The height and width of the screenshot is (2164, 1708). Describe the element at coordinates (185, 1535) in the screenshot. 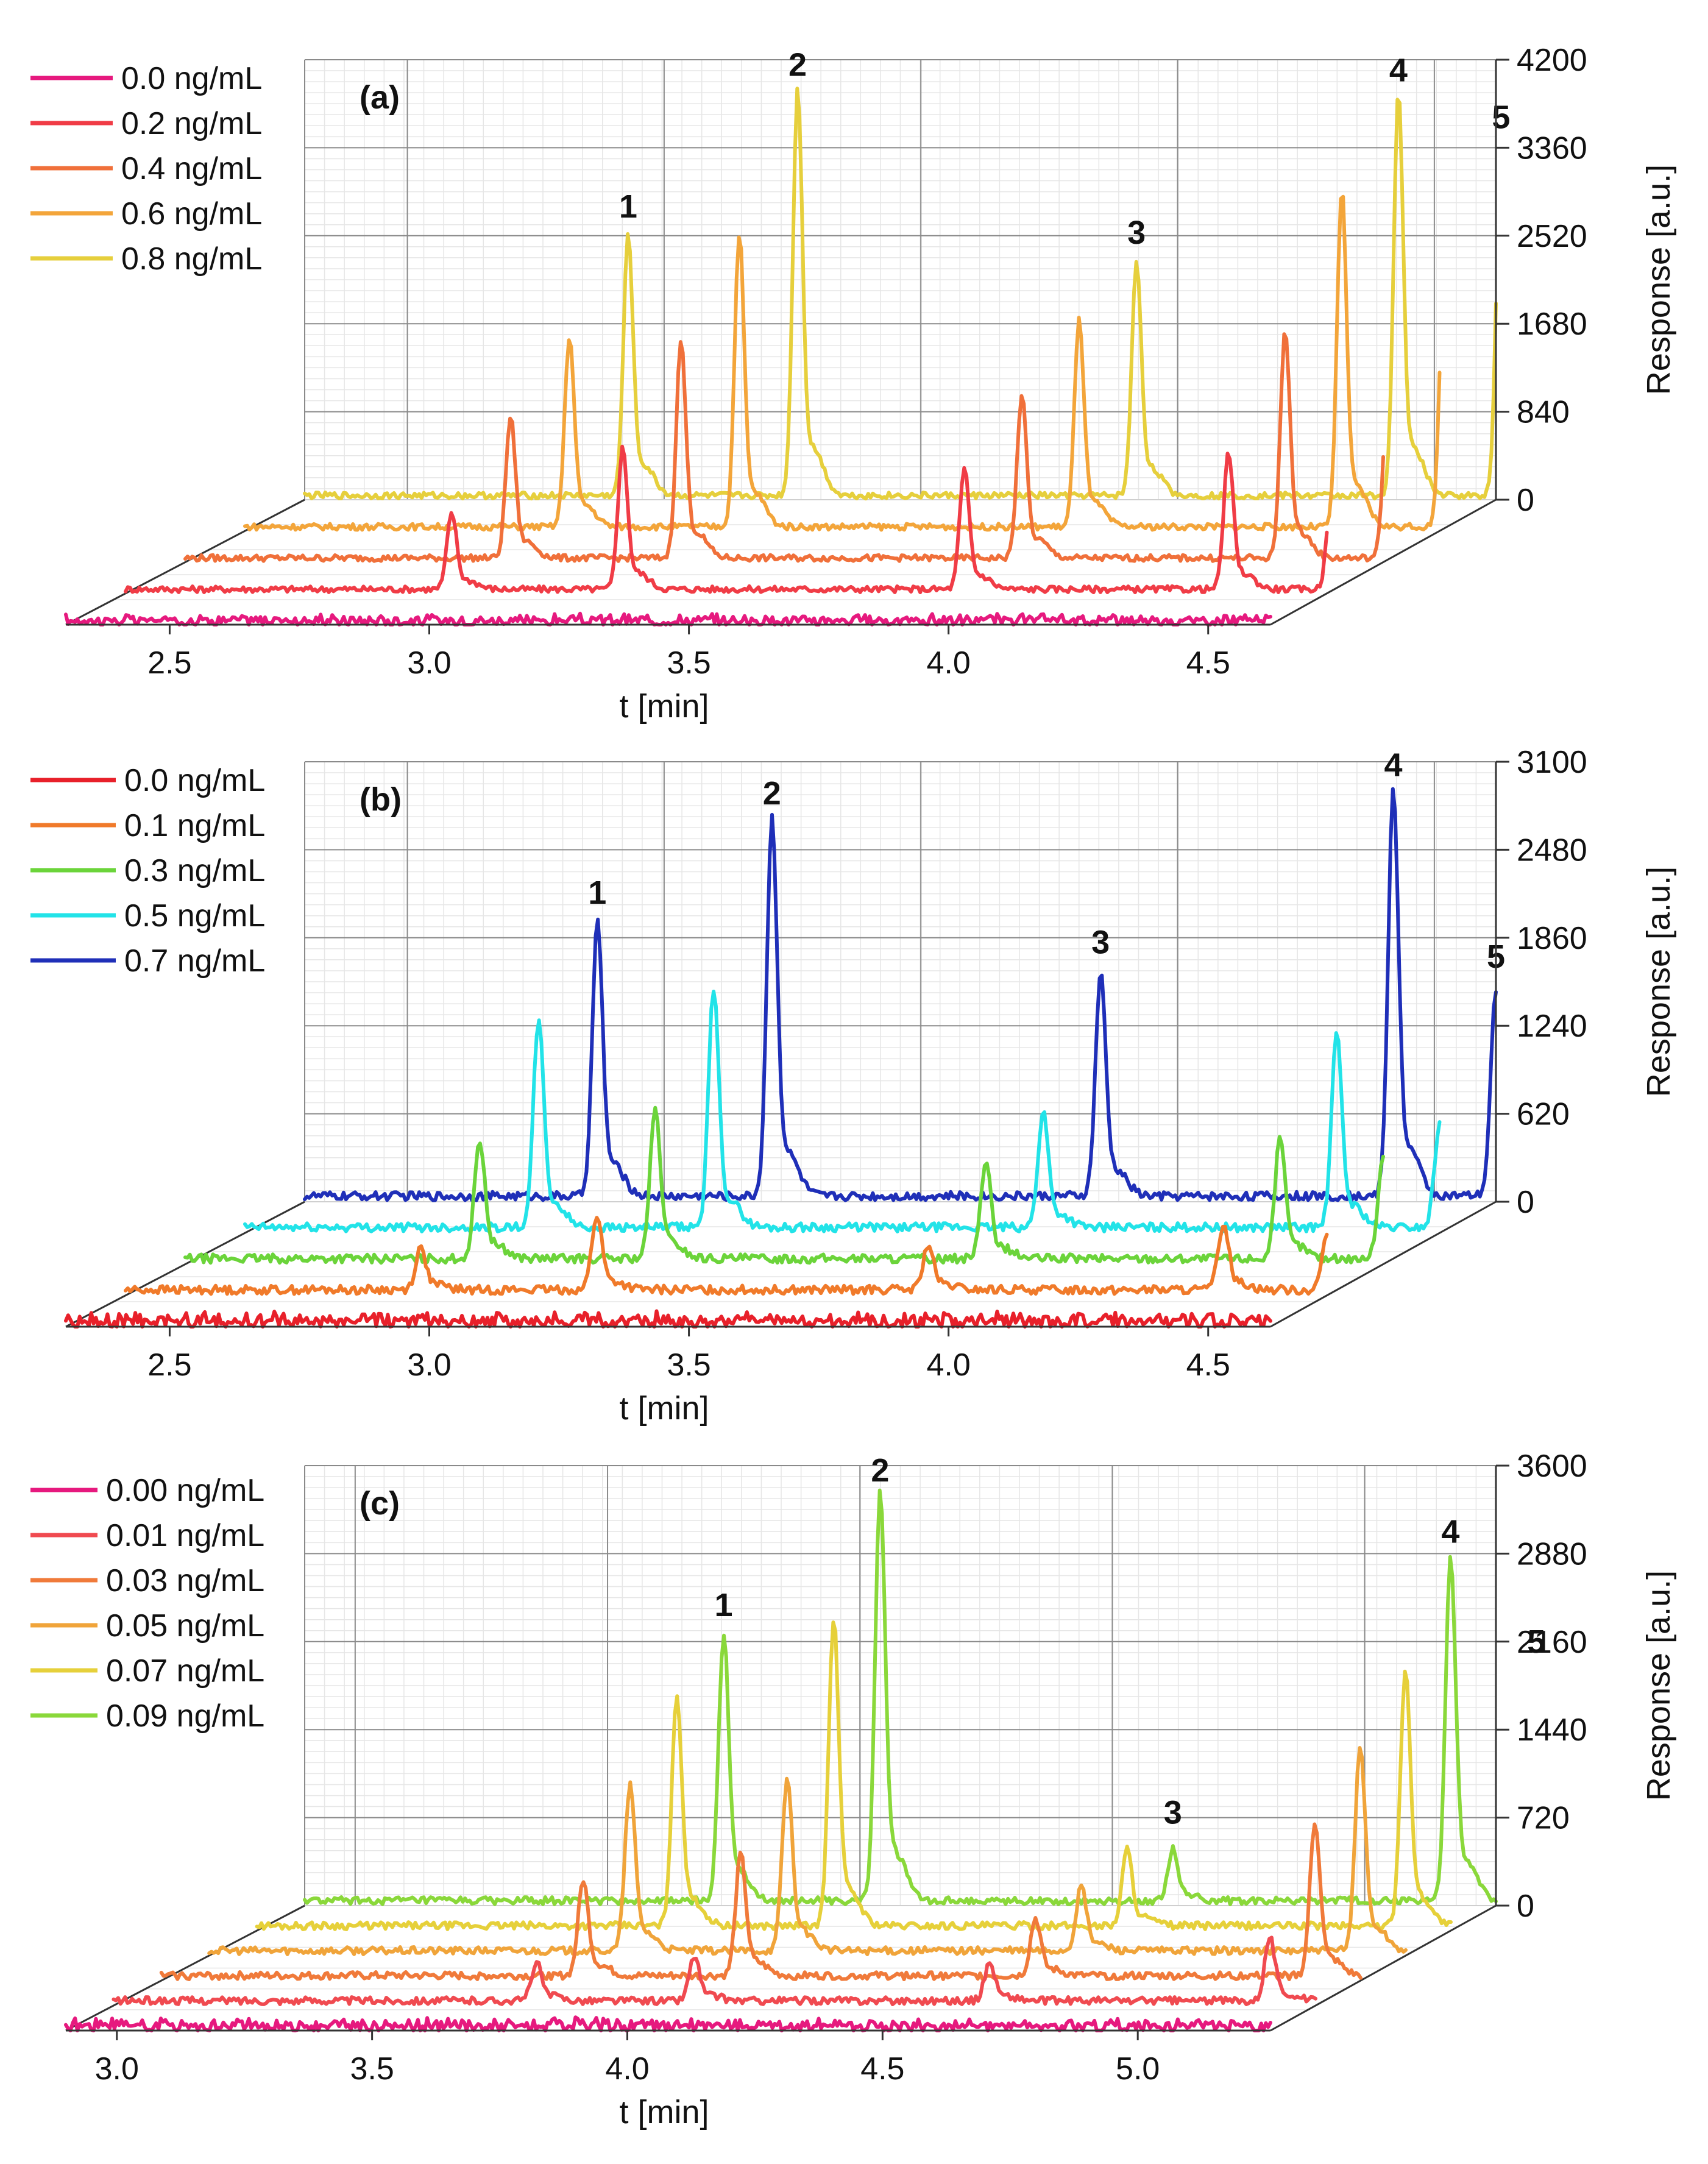

I see `legend-label: 0.01 ng/mL` at that location.